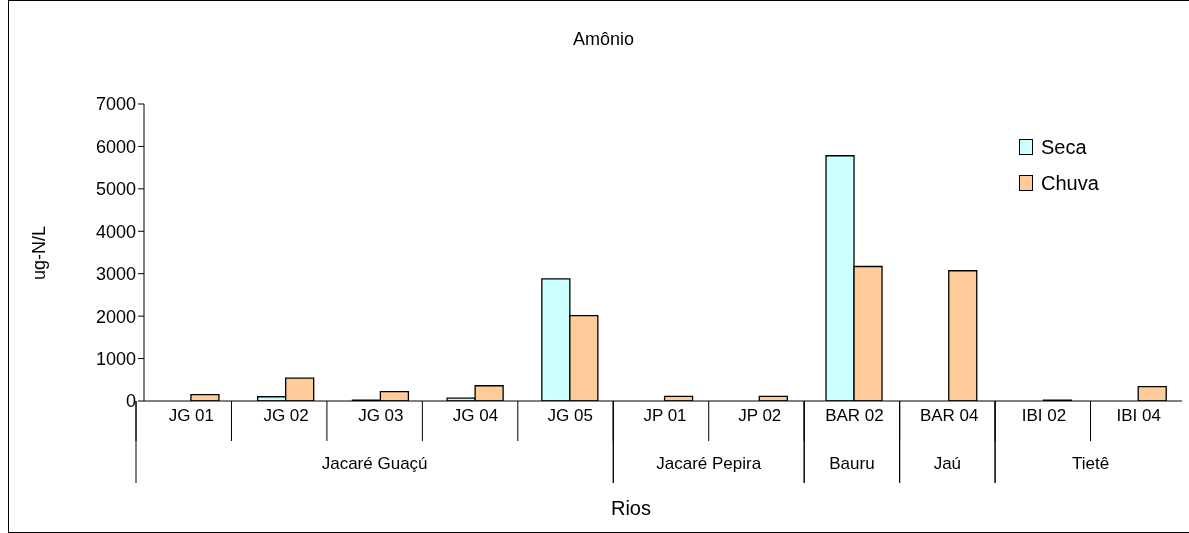  Describe the element at coordinates (39, 253) in the screenshot. I see `y-axis-title: ug-N/L` at that location.